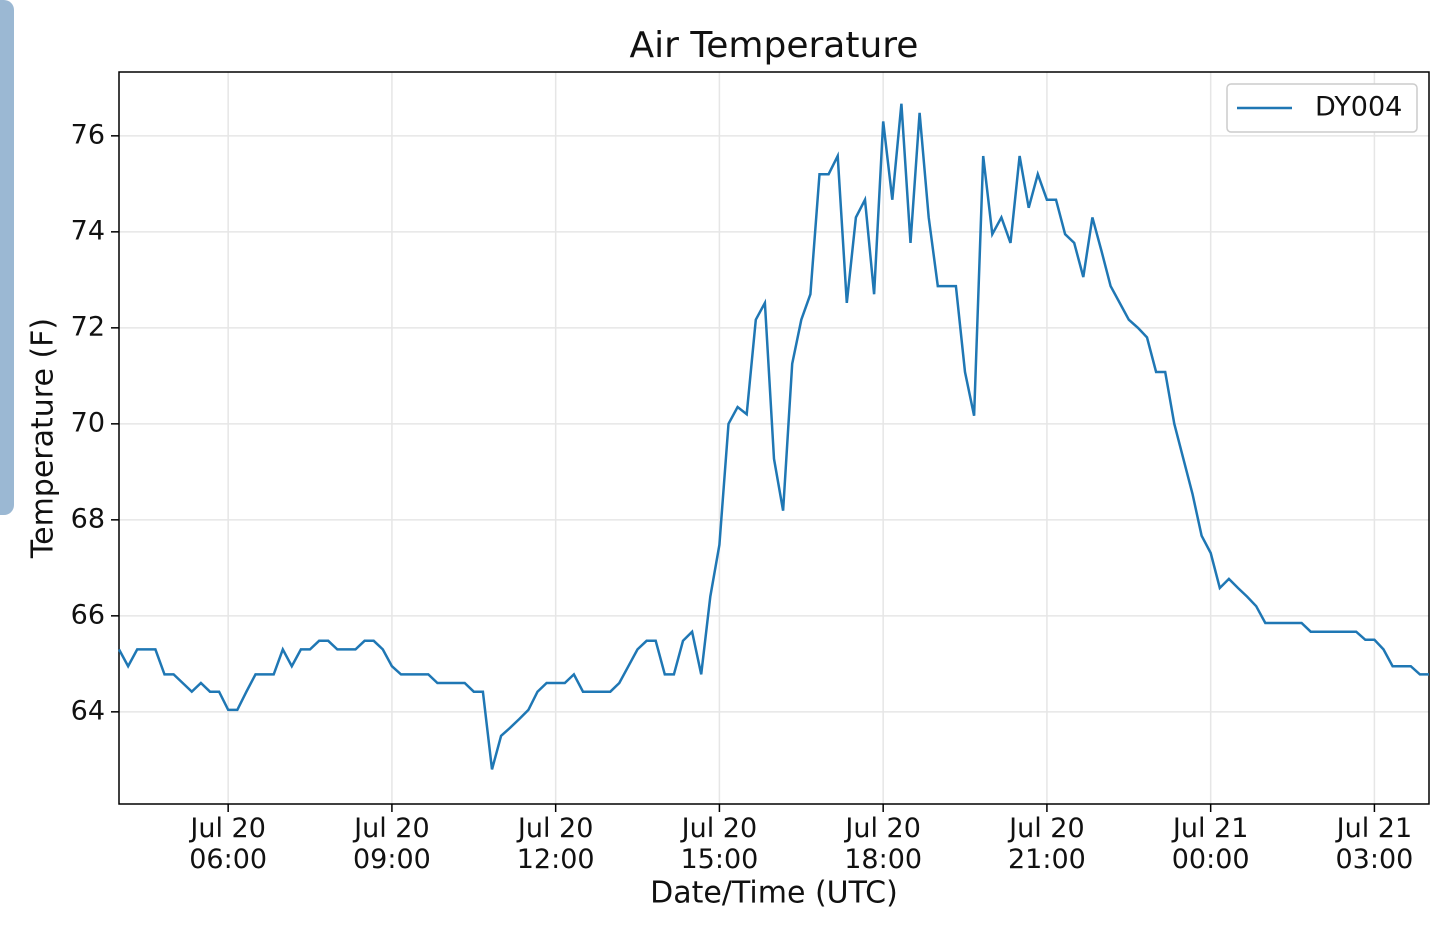 The width and height of the screenshot is (1437, 935). What do you see at coordinates (883, 844) in the screenshot?
I see `x-tick-label: Jul 20 18:00` at bounding box center [883, 844].